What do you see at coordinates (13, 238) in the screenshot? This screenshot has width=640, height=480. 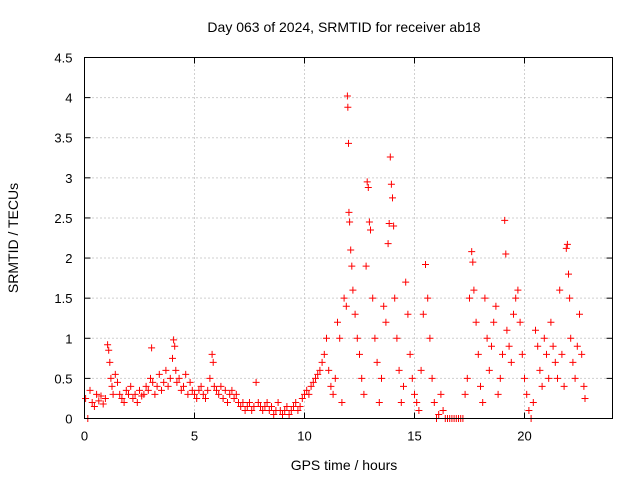 I see `y-axis-label: SRMTID / TECUs` at bounding box center [13, 238].